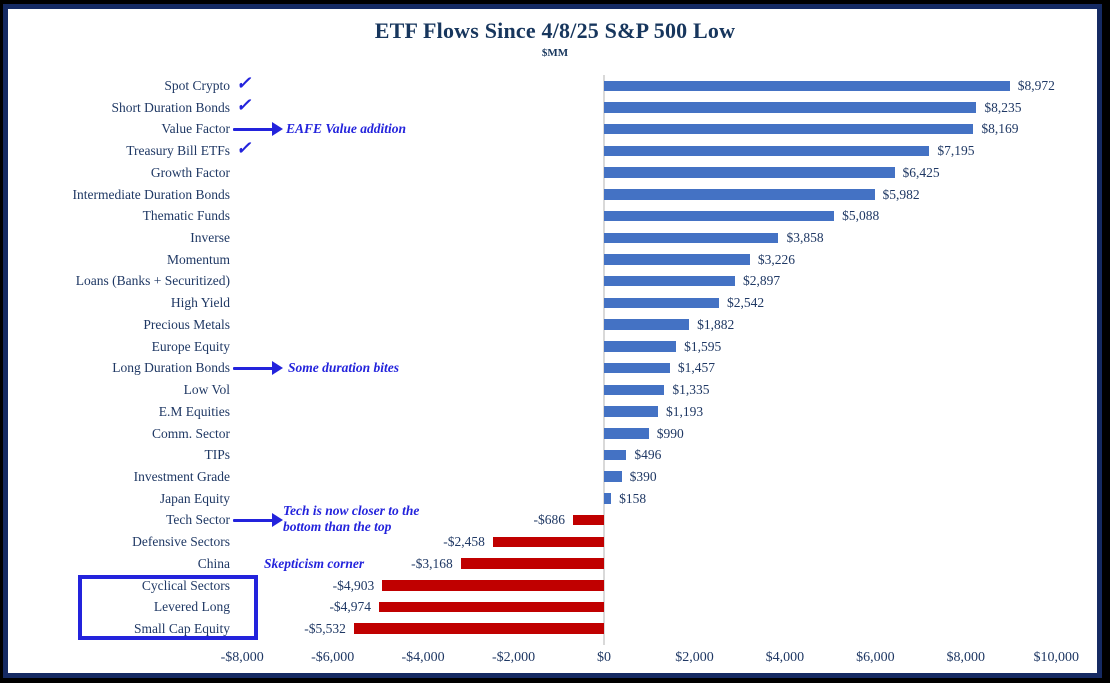  Describe the element at coordinates (191, 433) in the screenshot. I see `category-label: Comm. Sector` at that location.